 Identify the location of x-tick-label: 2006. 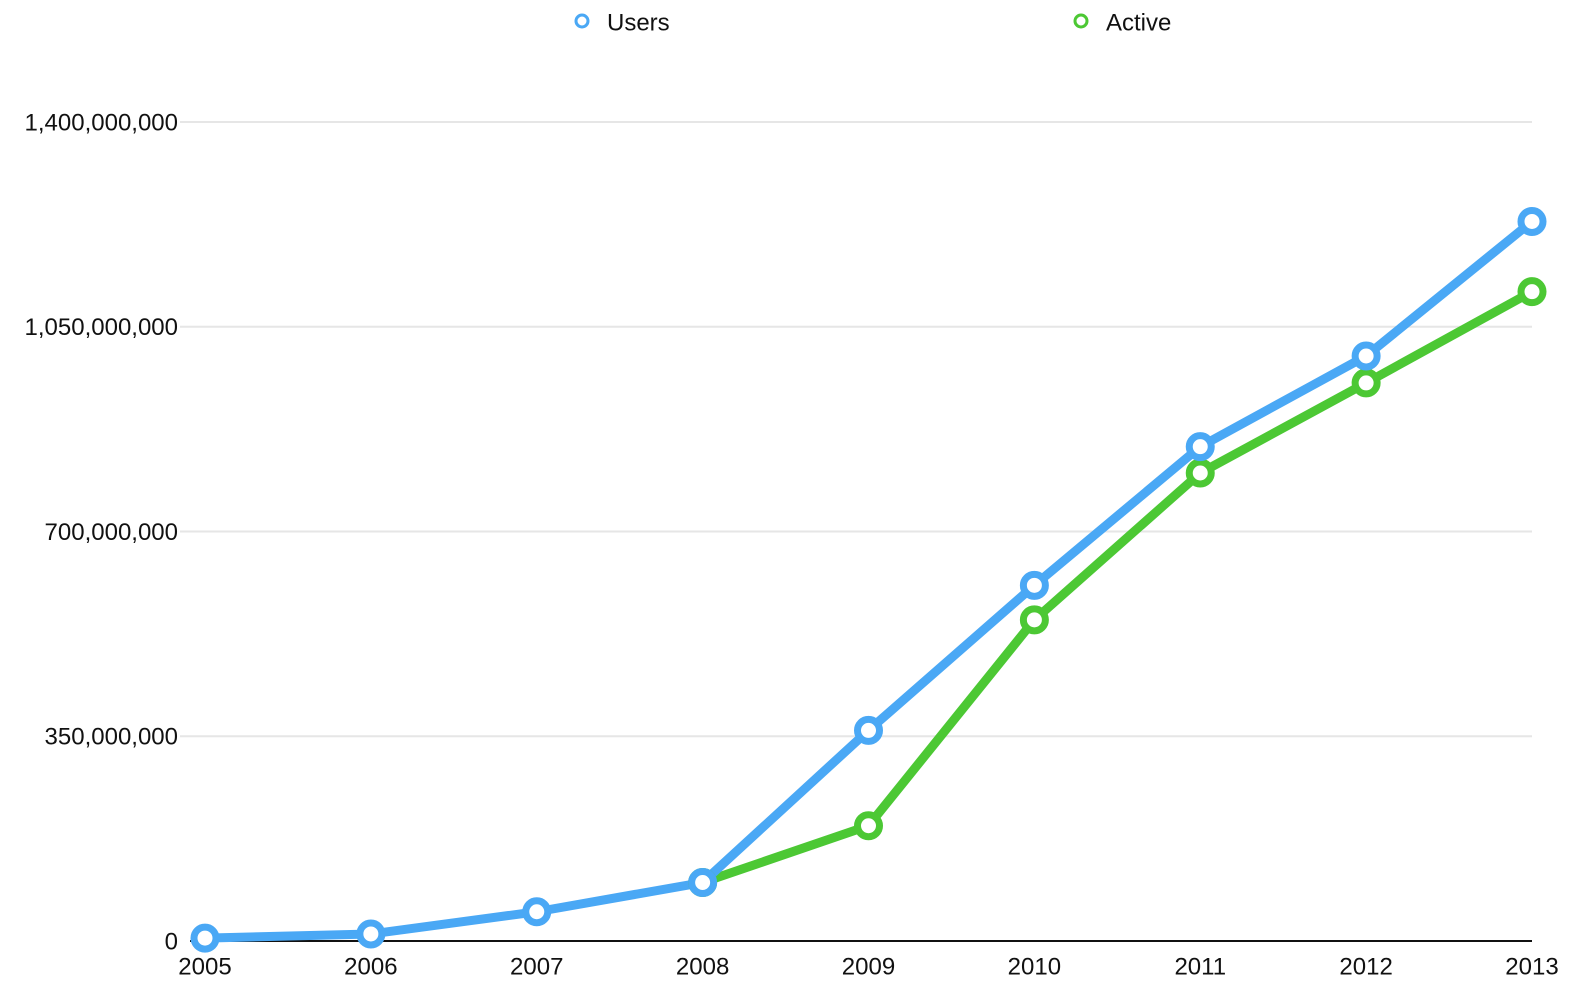
(370, 966).